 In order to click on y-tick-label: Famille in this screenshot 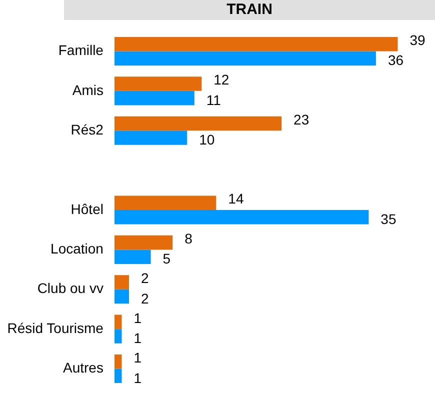, I will do `click(81, 50)`.